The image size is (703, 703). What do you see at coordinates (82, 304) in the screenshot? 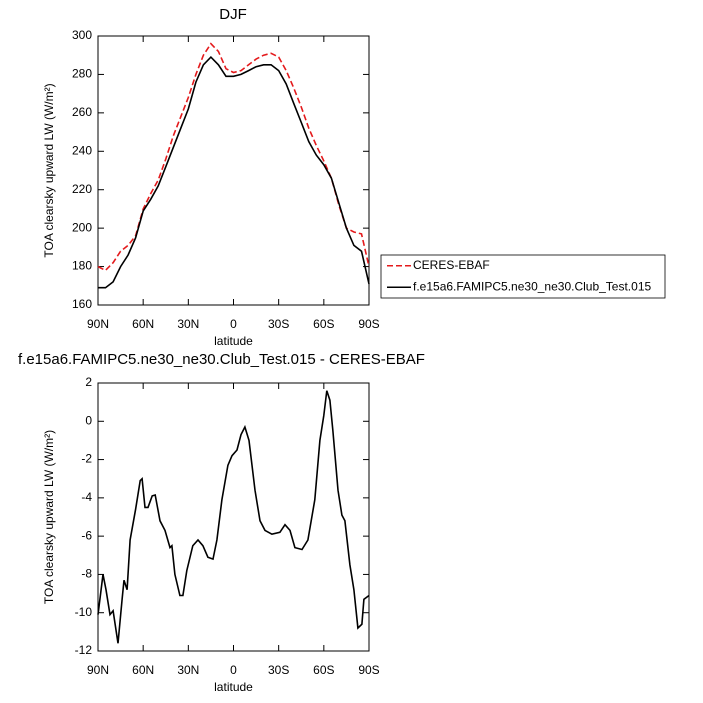
I see `y-tick-label: 160` at bounding box center [82, 304].